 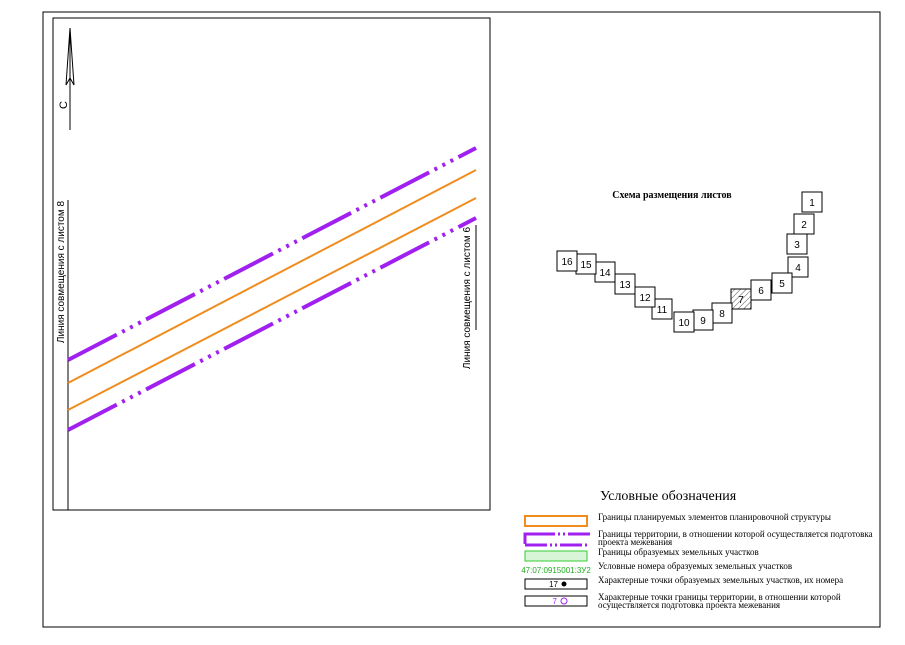 I want to click on sheet-number: 14, so click(x=605, y=273).